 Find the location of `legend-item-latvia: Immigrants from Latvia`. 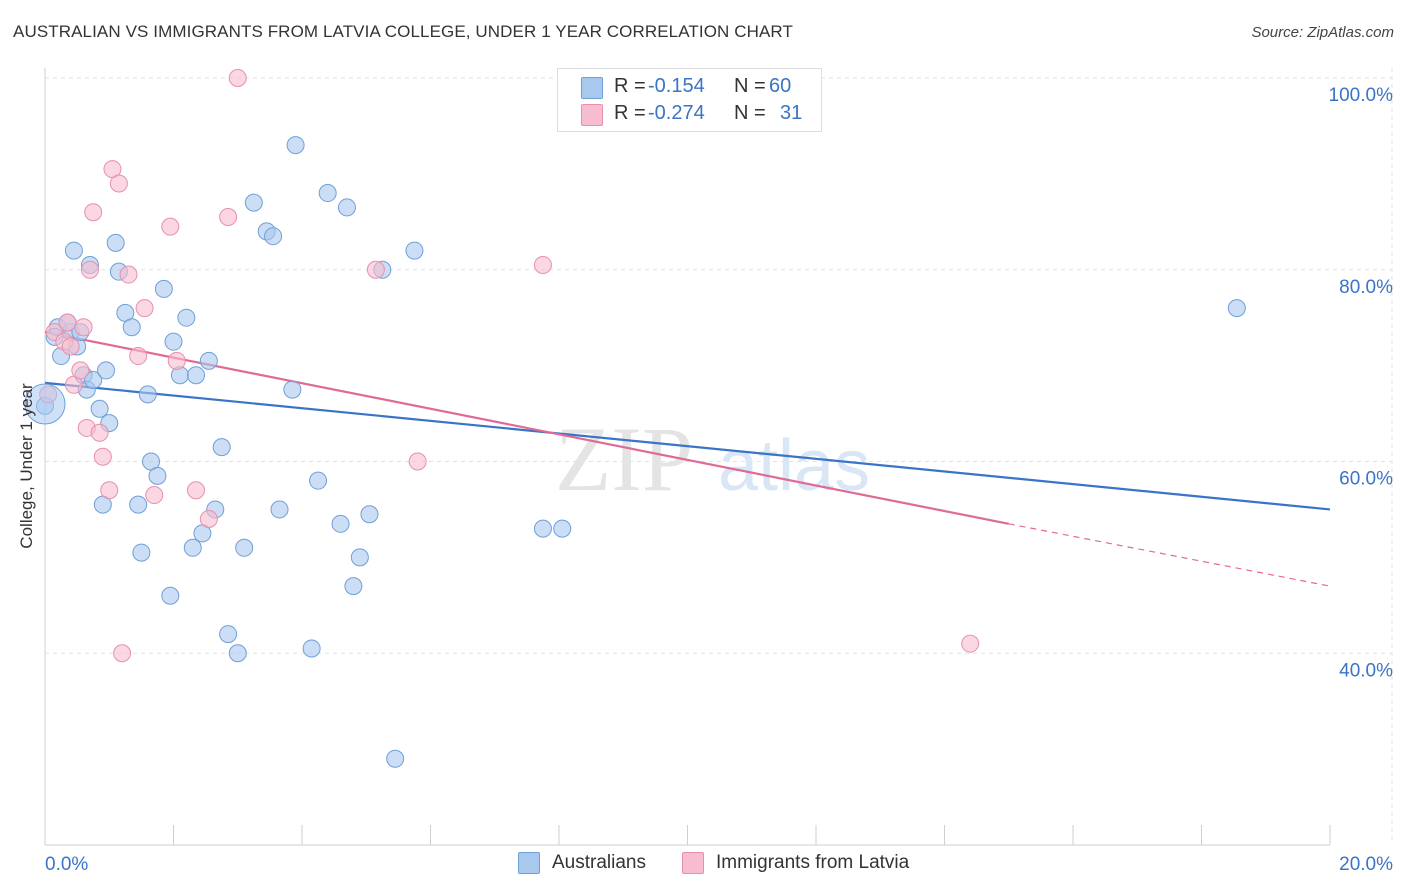

legend-item-latvia: Immigrants from Latvia is located at coordinates (795, 863).